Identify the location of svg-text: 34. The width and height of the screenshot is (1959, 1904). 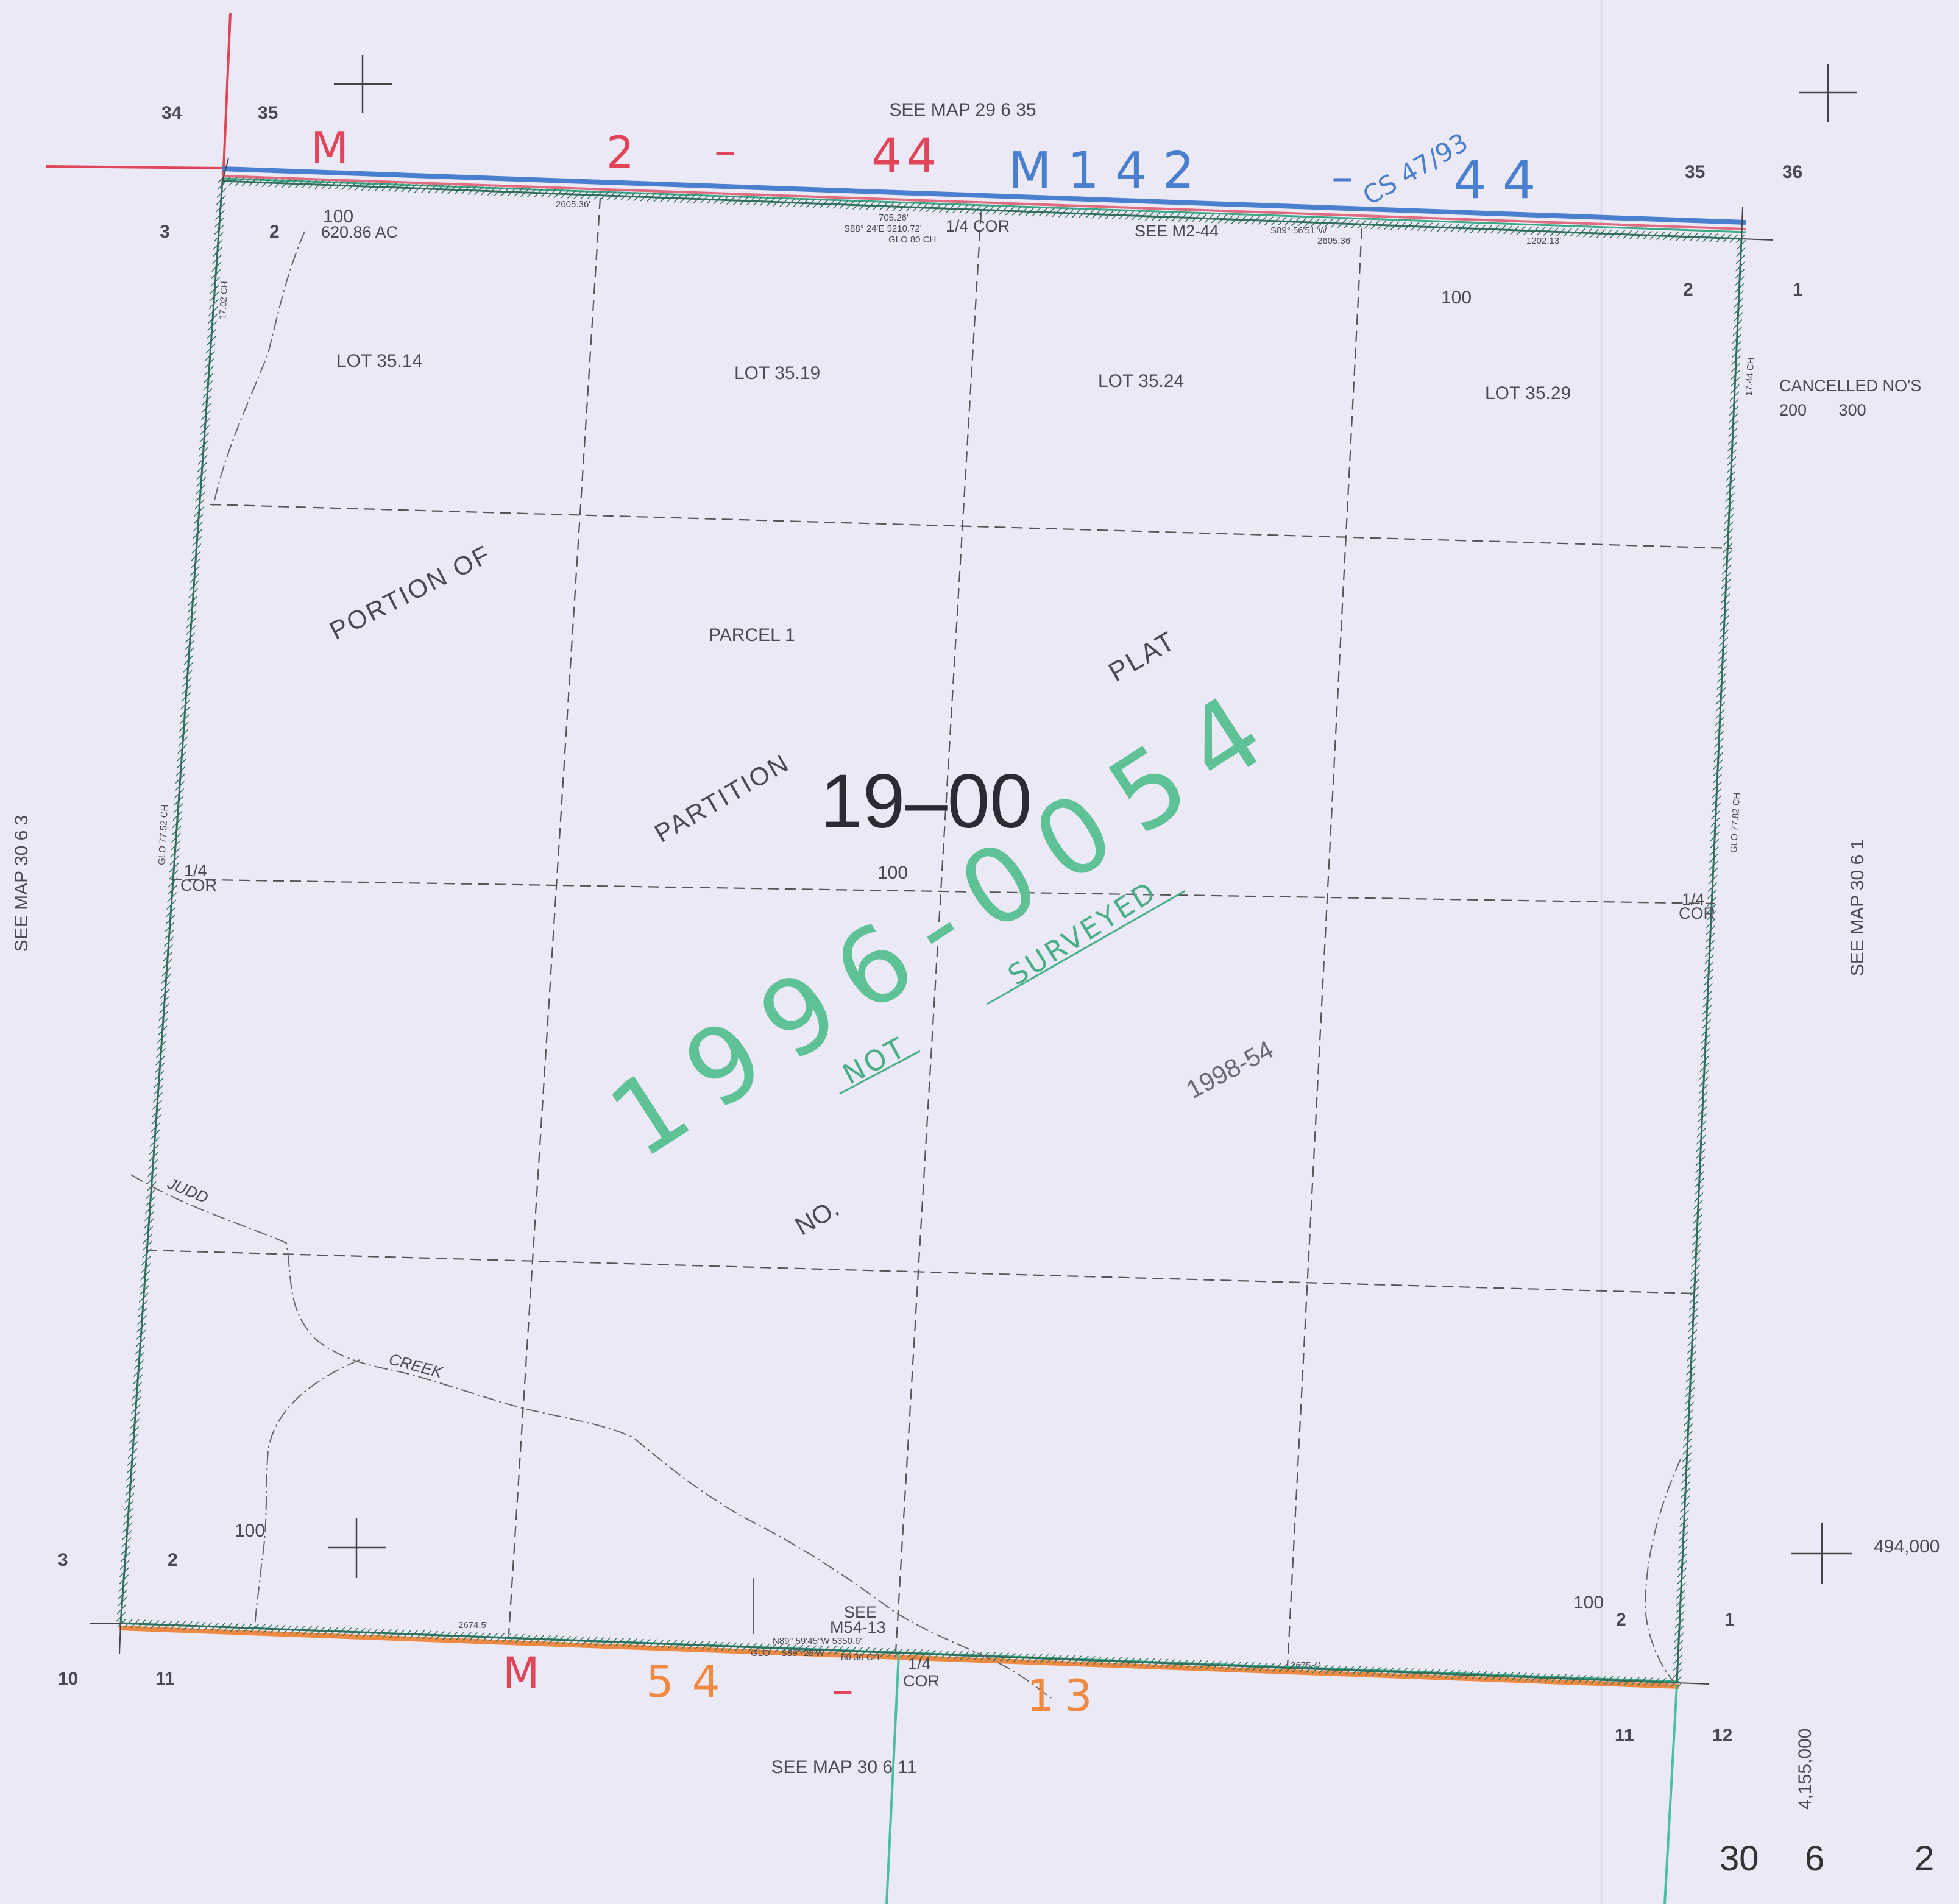
(171, 113).